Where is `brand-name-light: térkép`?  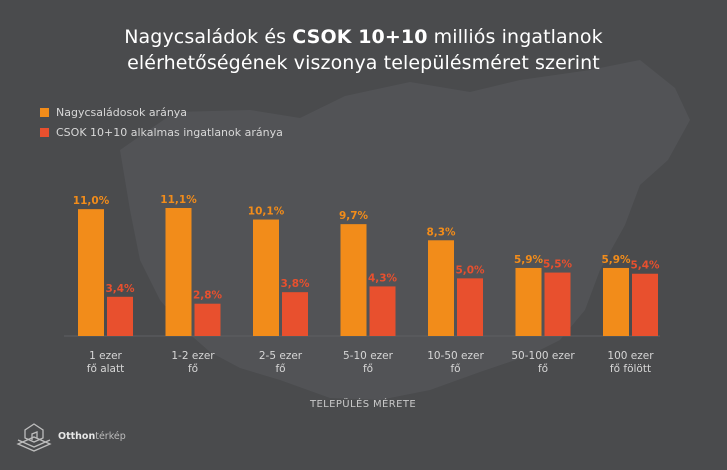 brand-name-light: térkép is located at coordinates (110, 436).